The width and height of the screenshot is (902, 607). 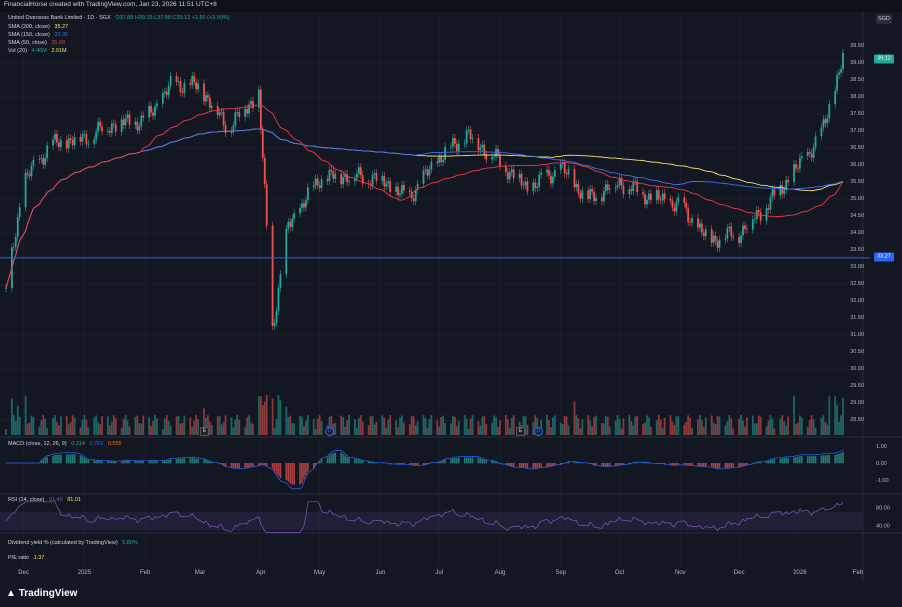 What do you see at coordinates (884, 19) in the screenshot?
I see `currency-badge: SGD` at bounding box center [884, 19].